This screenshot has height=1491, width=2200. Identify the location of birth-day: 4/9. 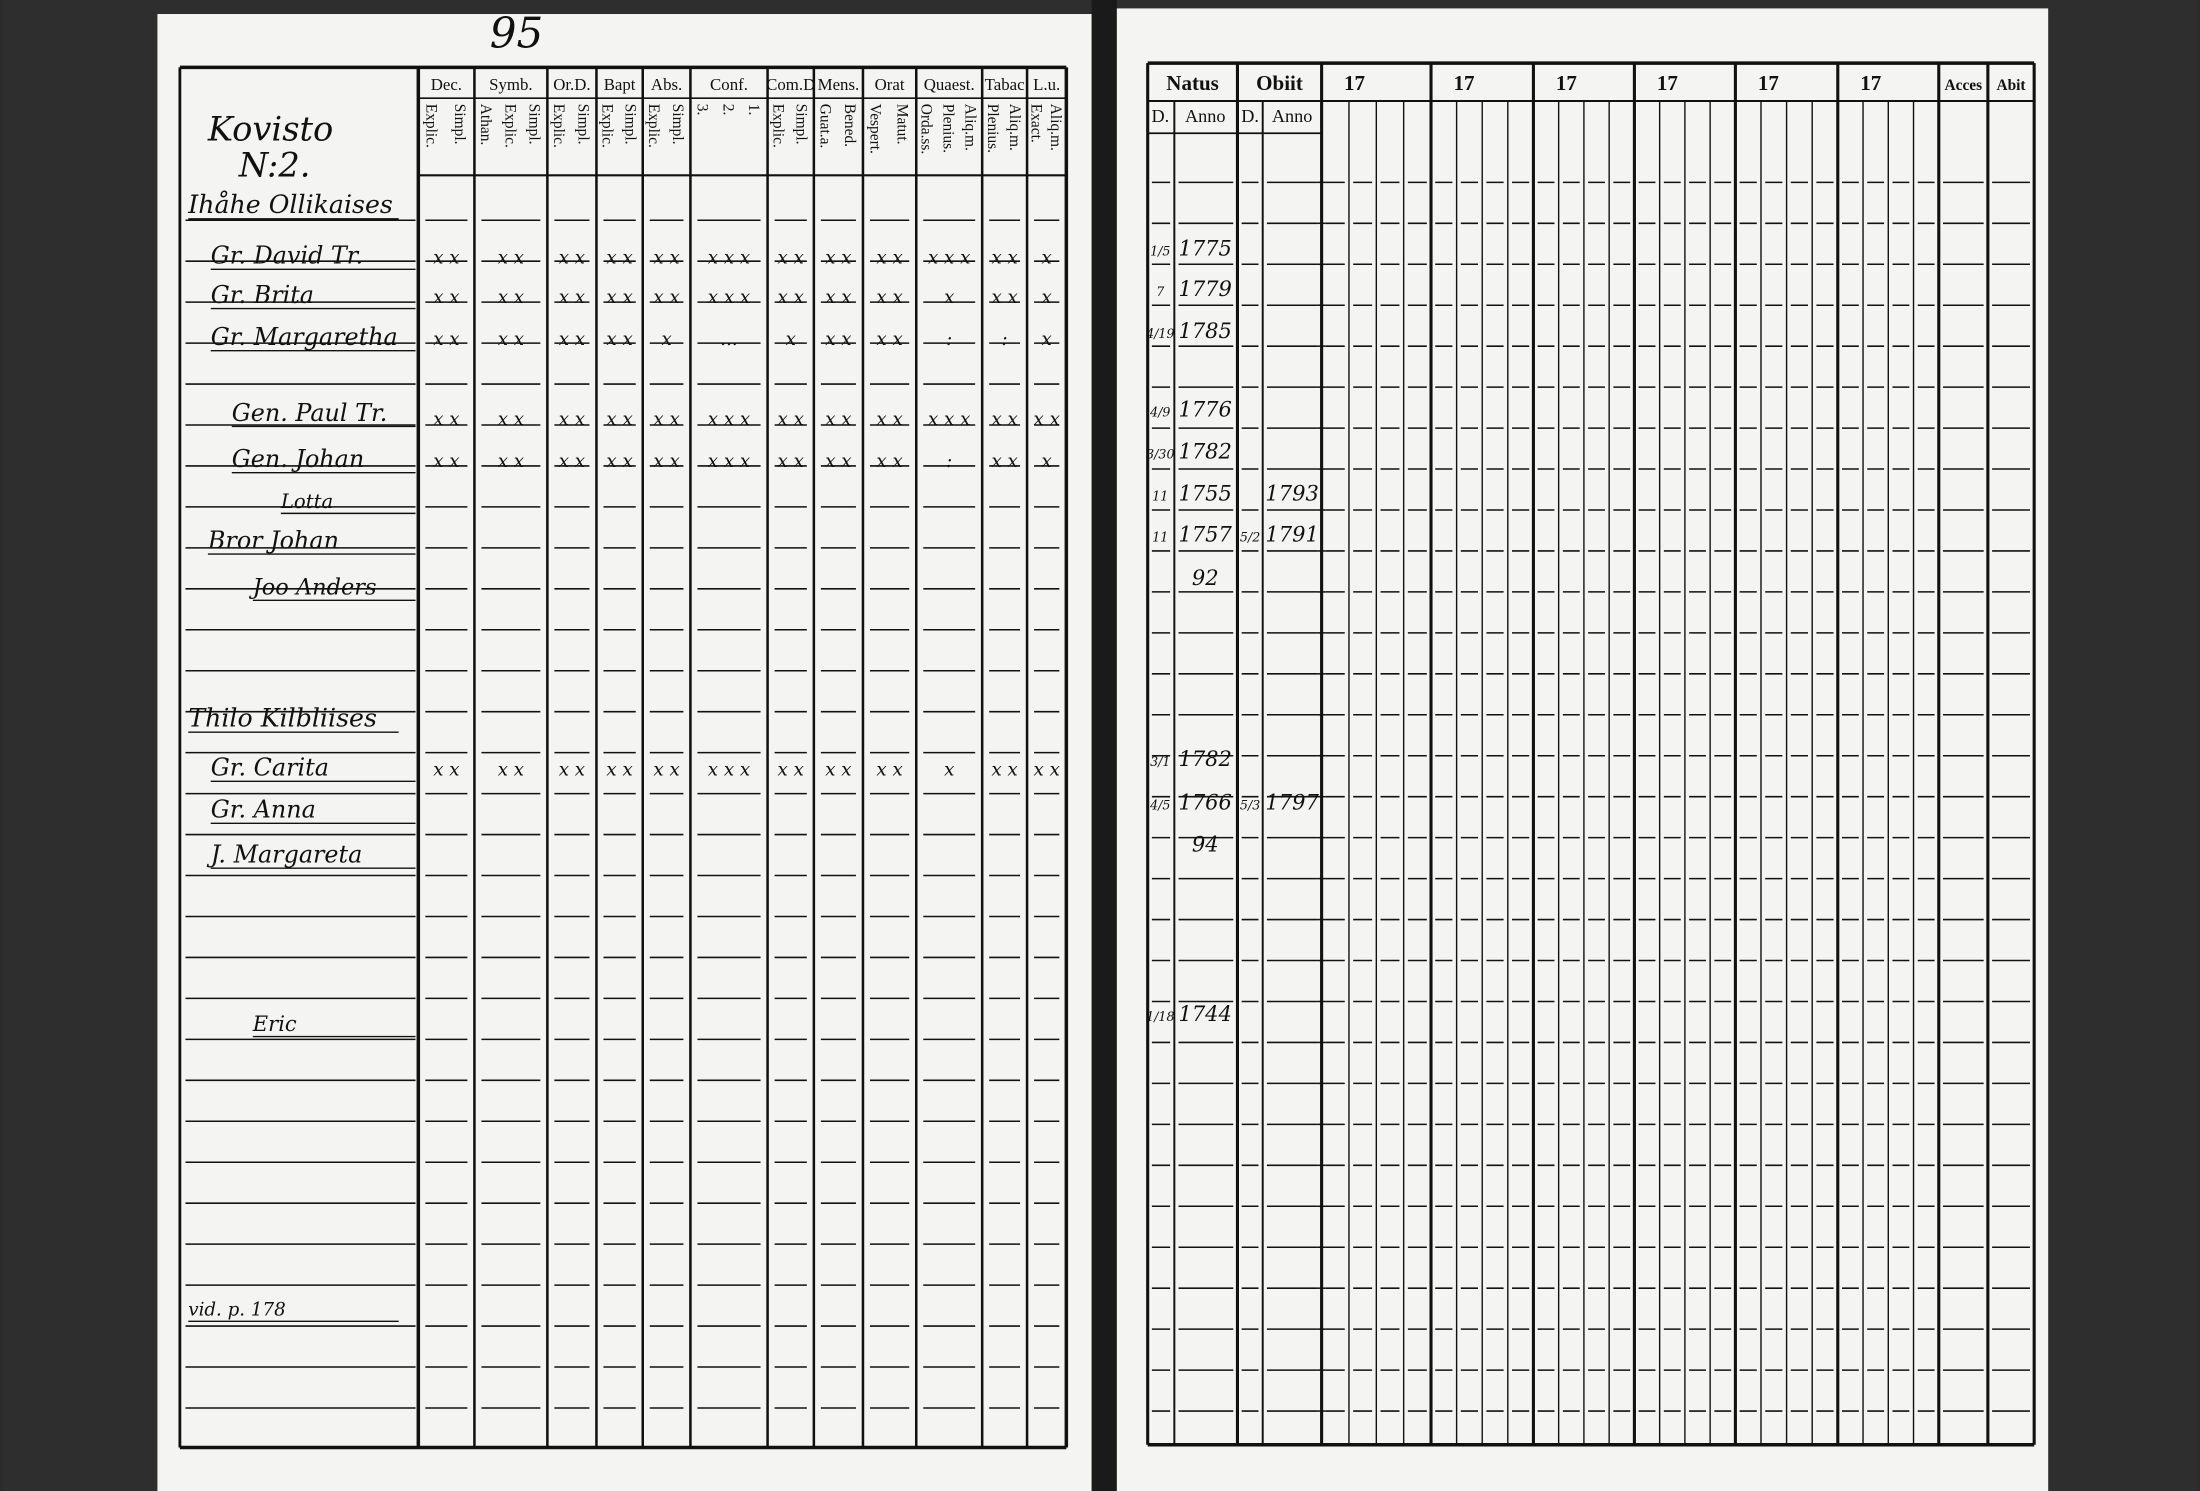
(1159, 412).